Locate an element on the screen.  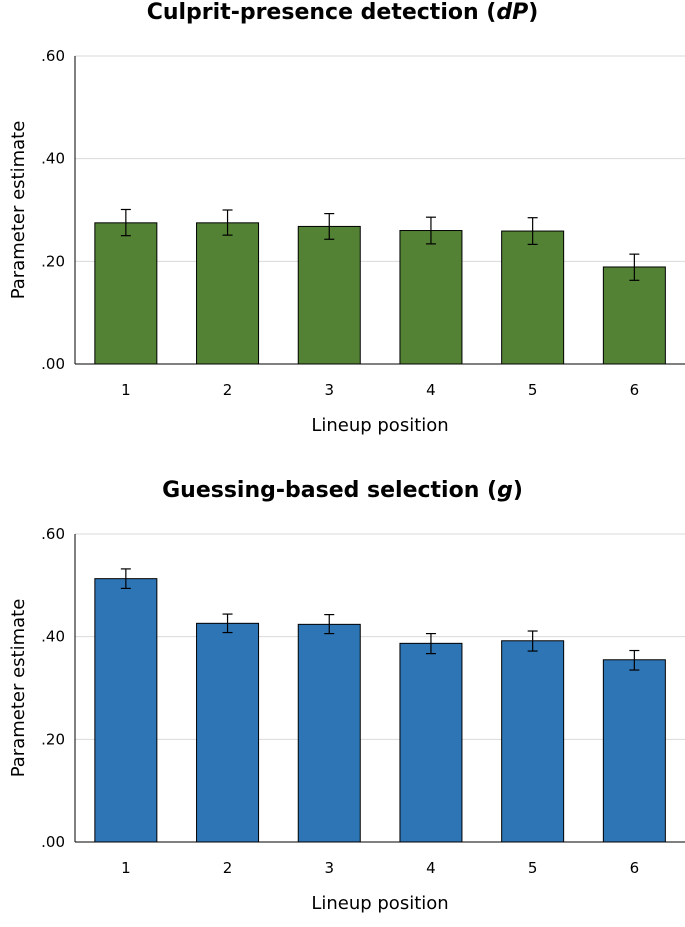
chart-title: Guessing-based selection (g) is located at coordinates (342, 490).